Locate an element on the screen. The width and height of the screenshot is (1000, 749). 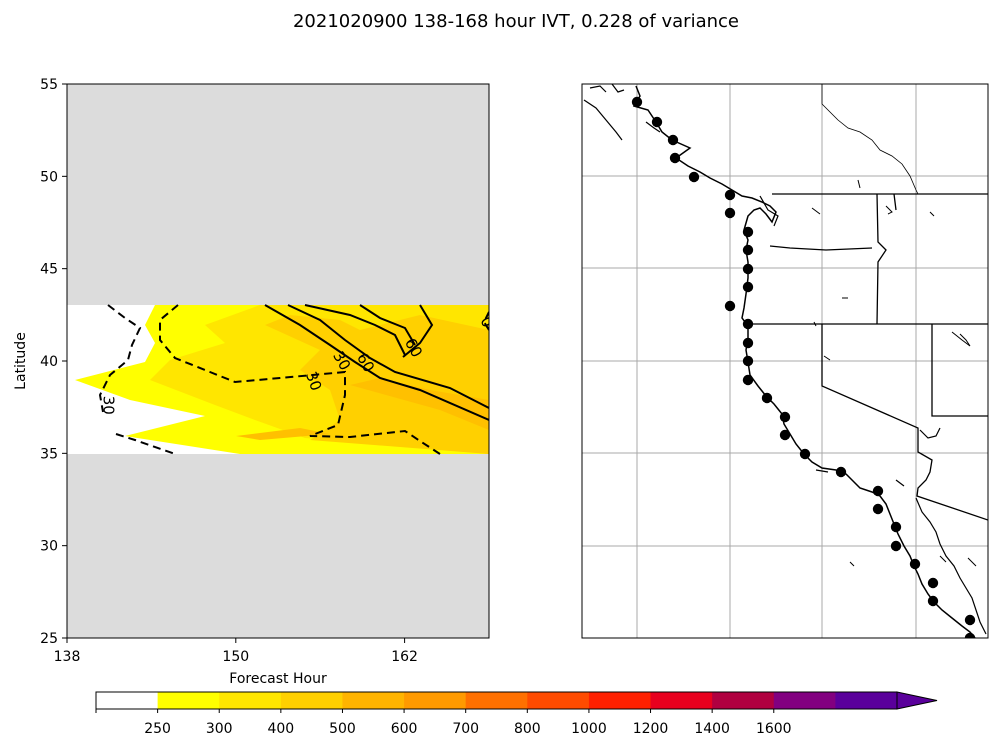
colorbar-tick-label: 250 is located at coordinates (157, 729).